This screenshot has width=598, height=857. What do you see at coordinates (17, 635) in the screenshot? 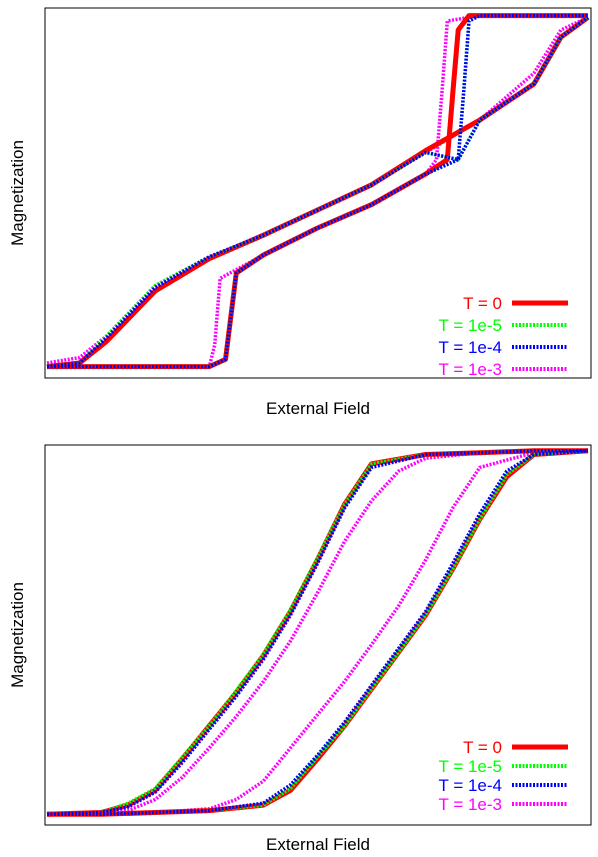
I see `y-axis-label-bottom: Magnetization` at bounding box center [17, 635].